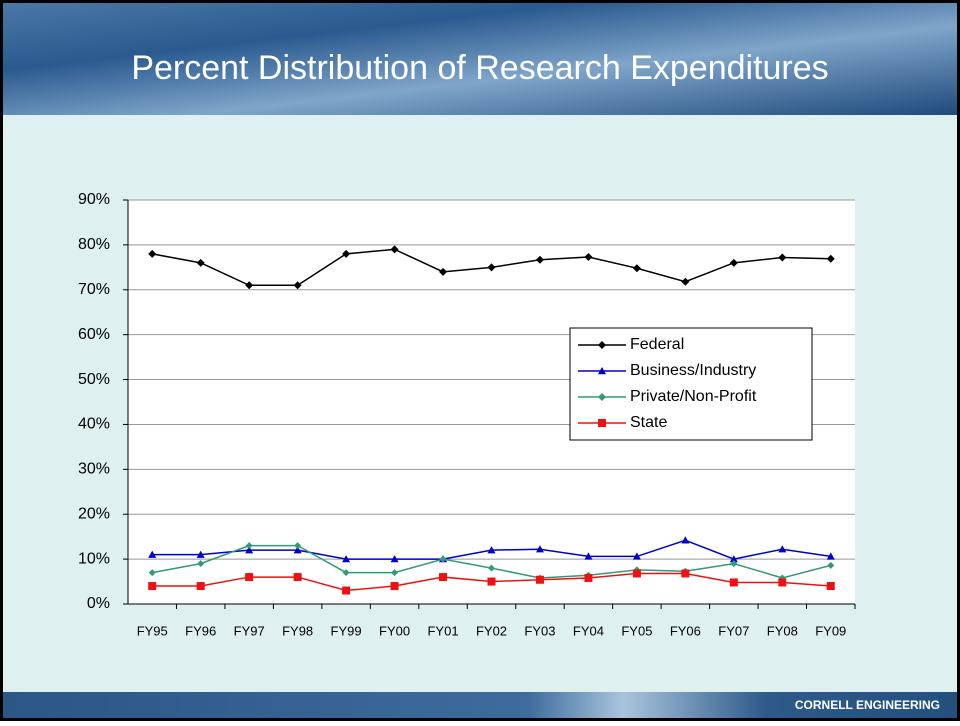  I want to click on y-tick-label: 80%, so click(94, 244).